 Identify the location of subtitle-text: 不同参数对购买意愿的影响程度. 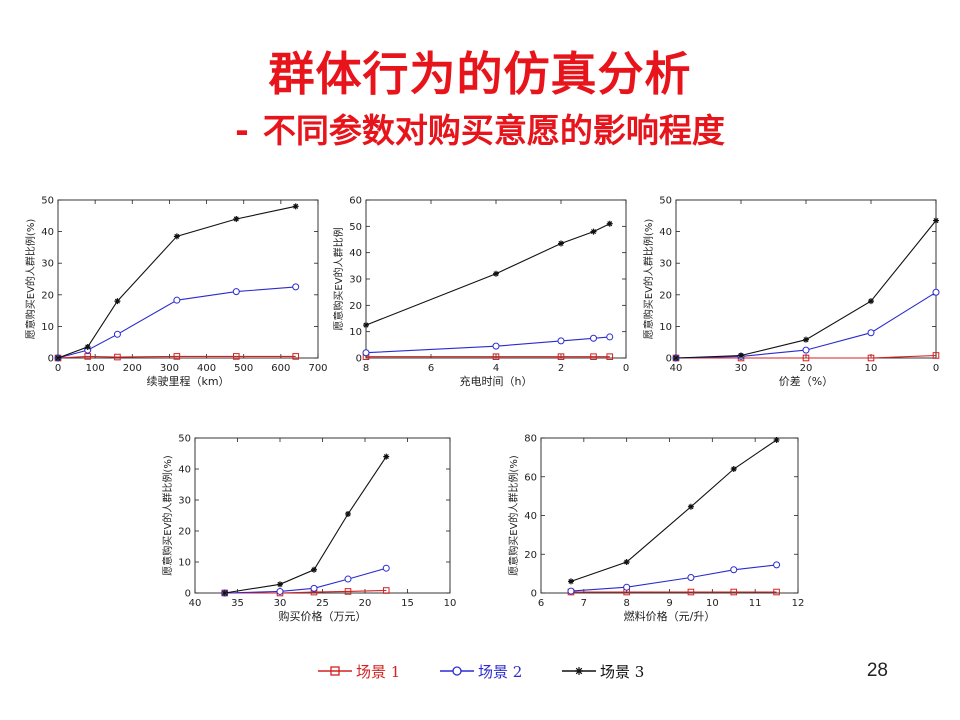
(493, 130).